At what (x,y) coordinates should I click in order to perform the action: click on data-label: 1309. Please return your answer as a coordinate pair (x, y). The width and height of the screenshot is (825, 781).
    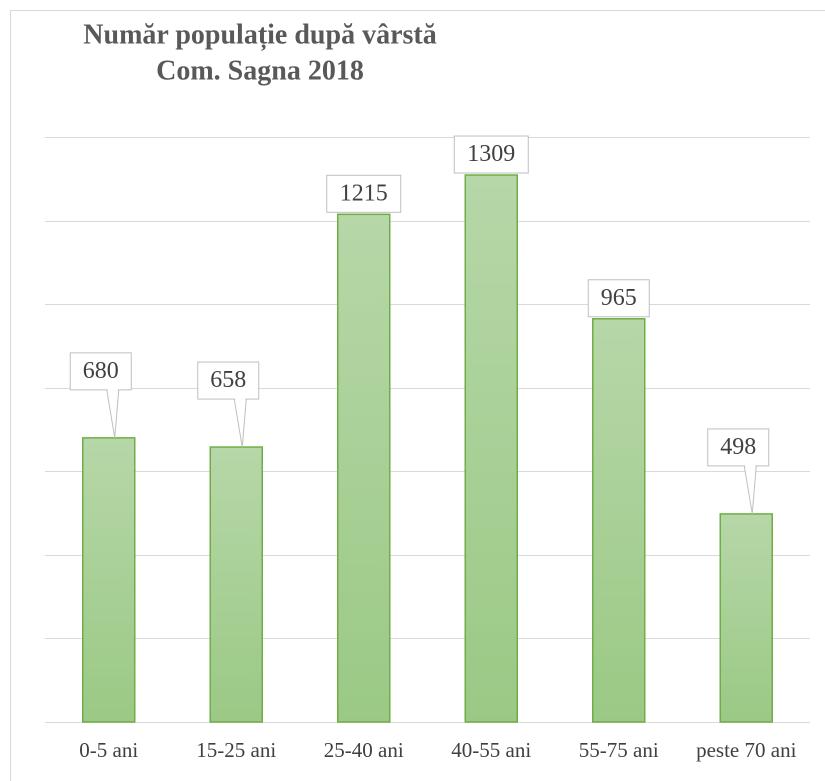
    Looking at the image, I should click on (491, 154).